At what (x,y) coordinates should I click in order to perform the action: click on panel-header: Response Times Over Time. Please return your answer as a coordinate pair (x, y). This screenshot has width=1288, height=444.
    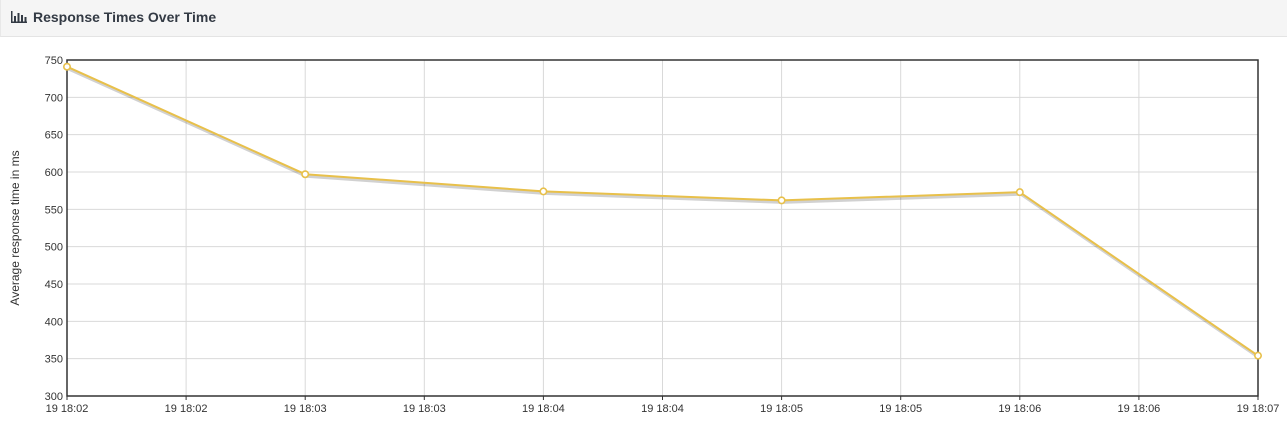
    Looking at the image, I should click on (643, 18).